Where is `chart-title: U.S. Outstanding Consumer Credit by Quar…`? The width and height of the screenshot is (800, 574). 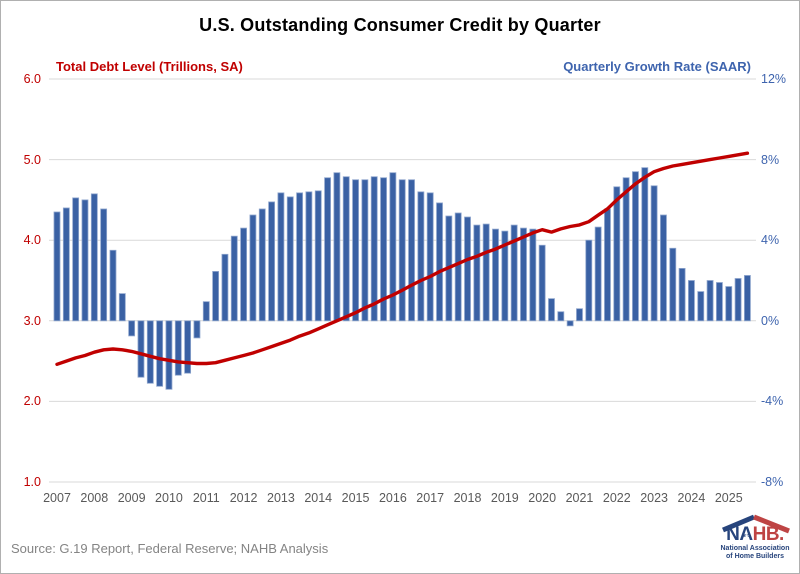 chart-title: U.S. Outstanding Consumer Credit by Quar… is located at coordinates (400, 25).